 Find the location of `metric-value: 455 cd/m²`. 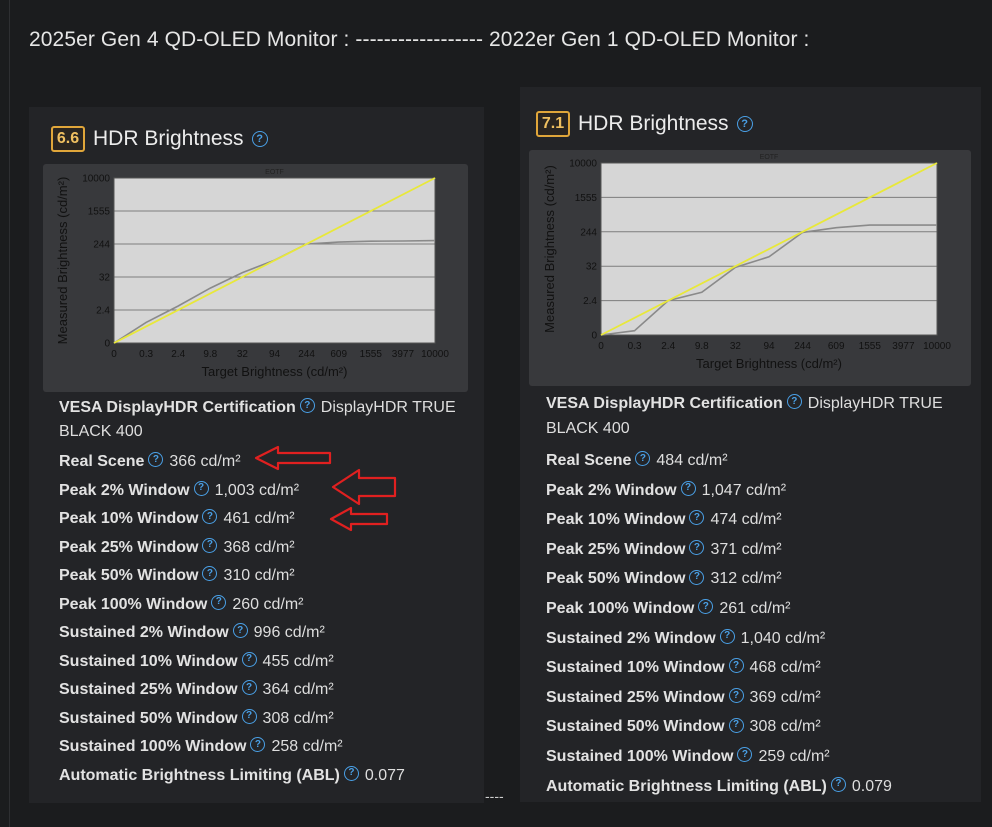

metric-value: 455 cd/m² is located at coordinates (298, 661).